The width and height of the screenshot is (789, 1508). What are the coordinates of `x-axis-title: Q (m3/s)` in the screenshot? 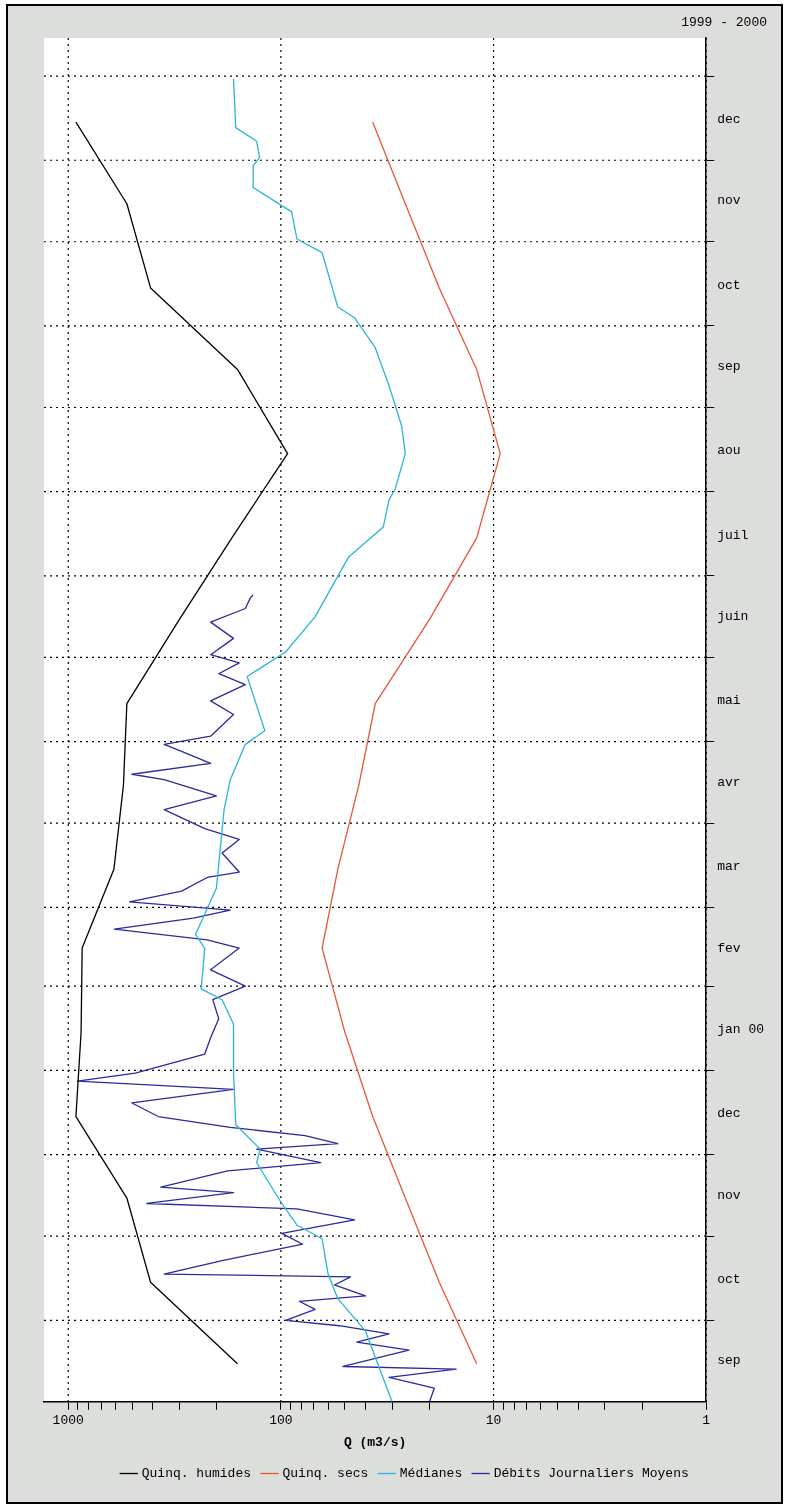 It's located at (375, 1443).